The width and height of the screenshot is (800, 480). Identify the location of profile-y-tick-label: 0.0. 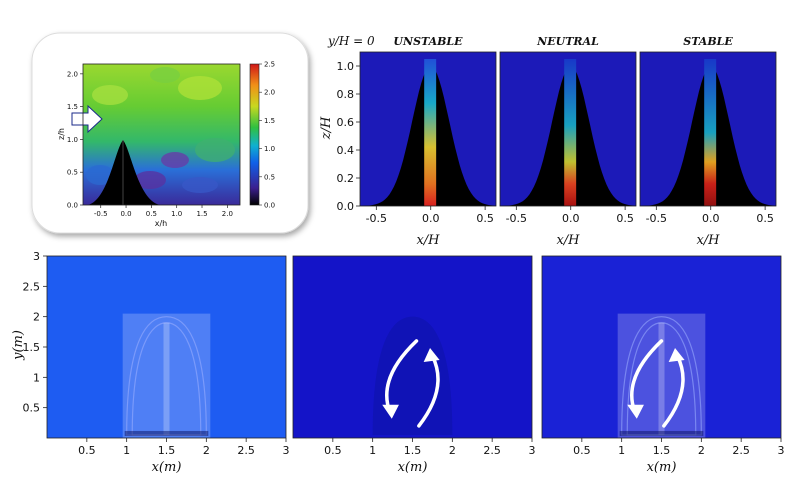
(346, 206).